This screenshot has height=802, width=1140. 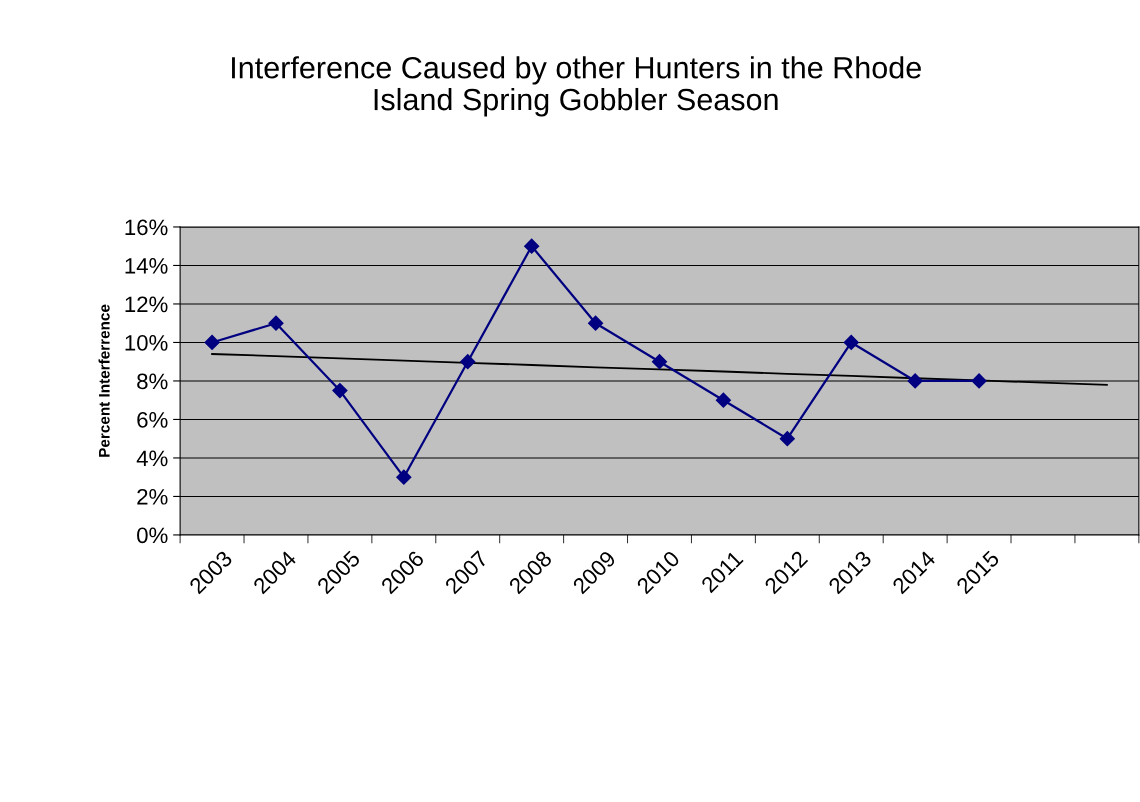 I want to click on chart-title: Interference Caused by other Hunters in the Rhode Island Spring Gobbler Season, so click(x=576, y=86).